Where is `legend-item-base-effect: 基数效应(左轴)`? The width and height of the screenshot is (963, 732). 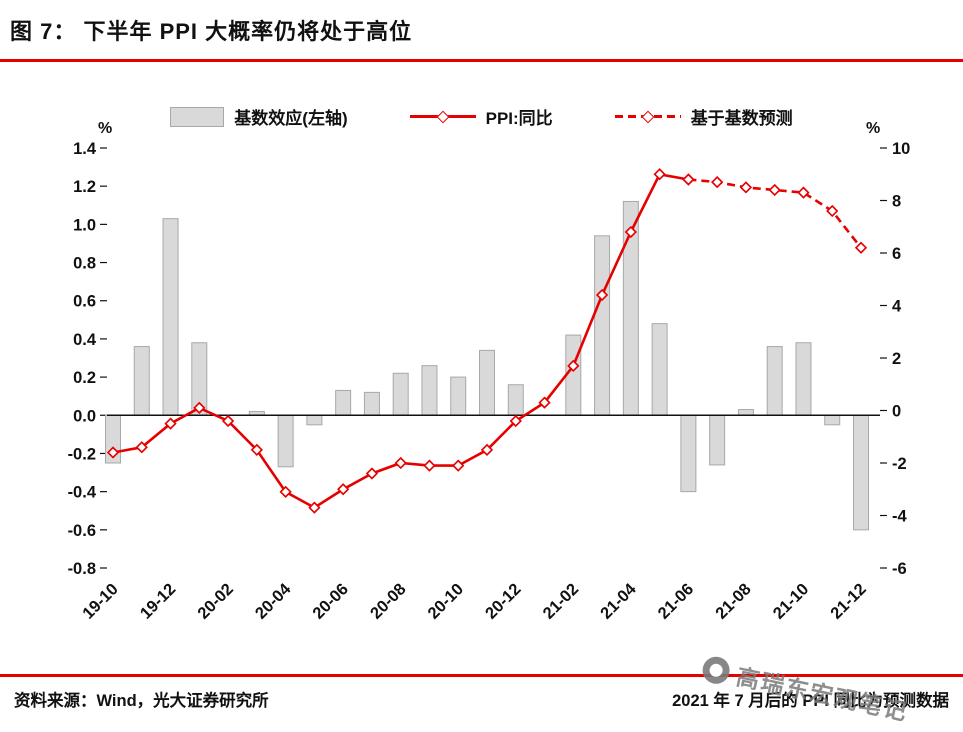
legend-item-base-effect: 基数效应(左轴) is located at coordinates (259, 116).